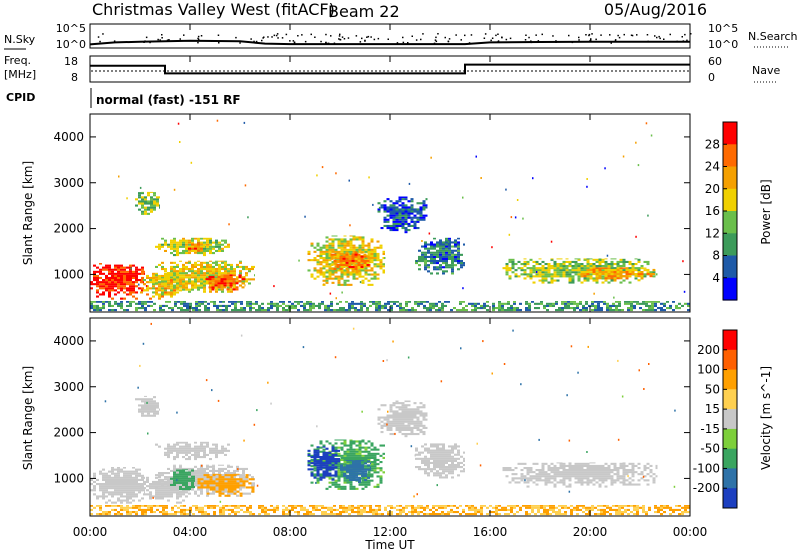  What do you see at coordinates (712, 233) in the screenshot?
I see `colorbar-tick-label: 12` at bounding box center [712, 233].